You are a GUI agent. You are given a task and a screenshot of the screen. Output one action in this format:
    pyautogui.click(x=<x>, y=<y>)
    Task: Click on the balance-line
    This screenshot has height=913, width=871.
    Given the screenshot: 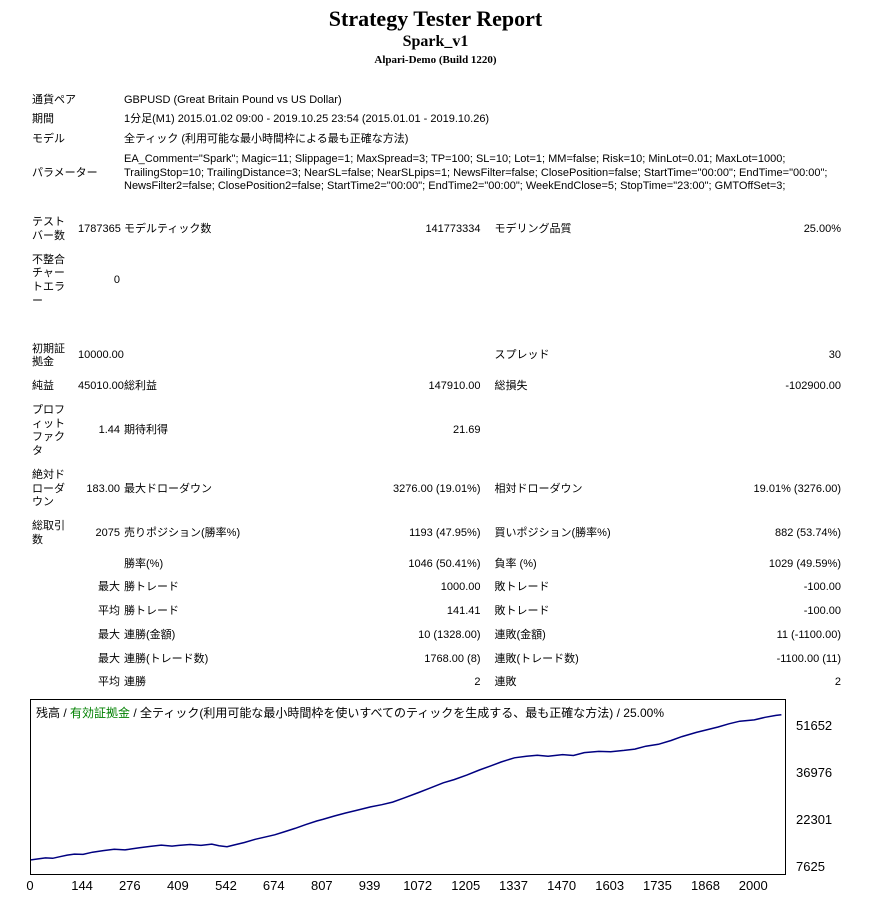 What is the action you would take?
    pyautogui.click(x=406, y=787)
    